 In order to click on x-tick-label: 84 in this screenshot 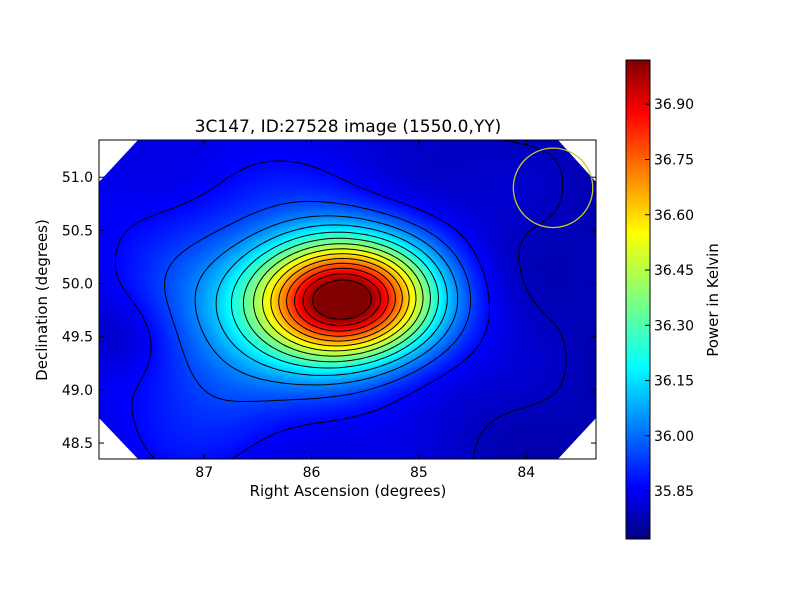, I will do `click(526, 473)`.